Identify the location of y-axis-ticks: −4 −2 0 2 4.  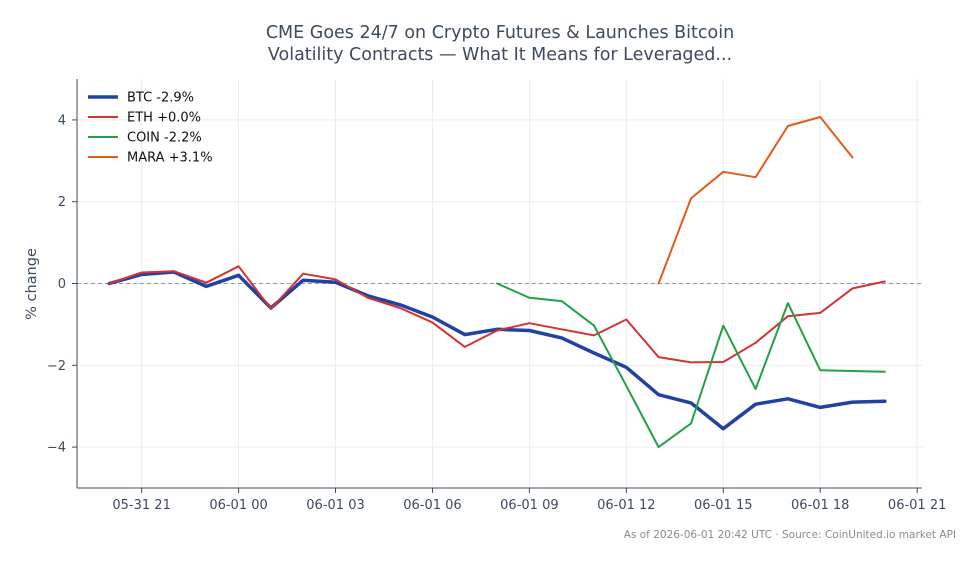
(62, 284).